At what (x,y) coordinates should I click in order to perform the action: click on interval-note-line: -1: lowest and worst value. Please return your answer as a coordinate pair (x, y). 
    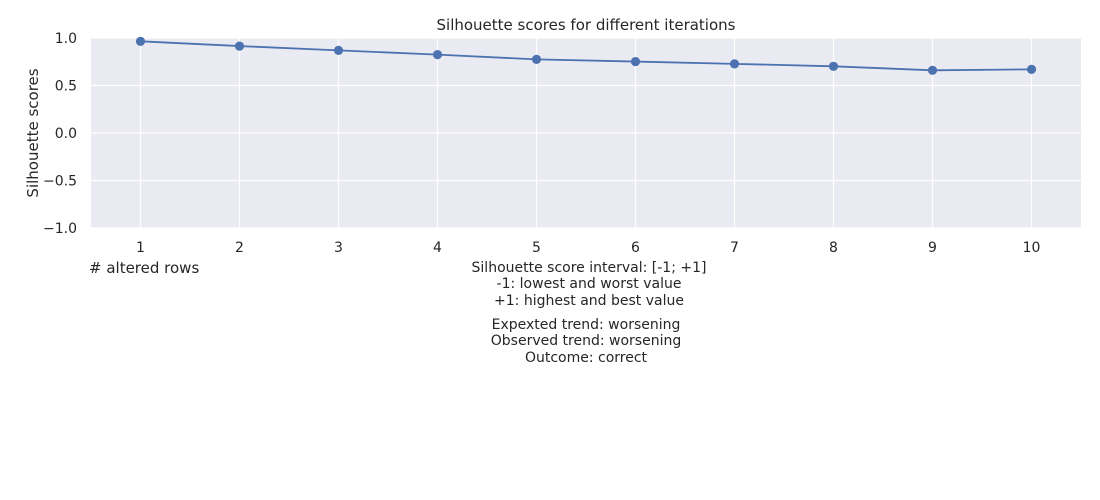
    Looking at the image, I should click on (589, 284).